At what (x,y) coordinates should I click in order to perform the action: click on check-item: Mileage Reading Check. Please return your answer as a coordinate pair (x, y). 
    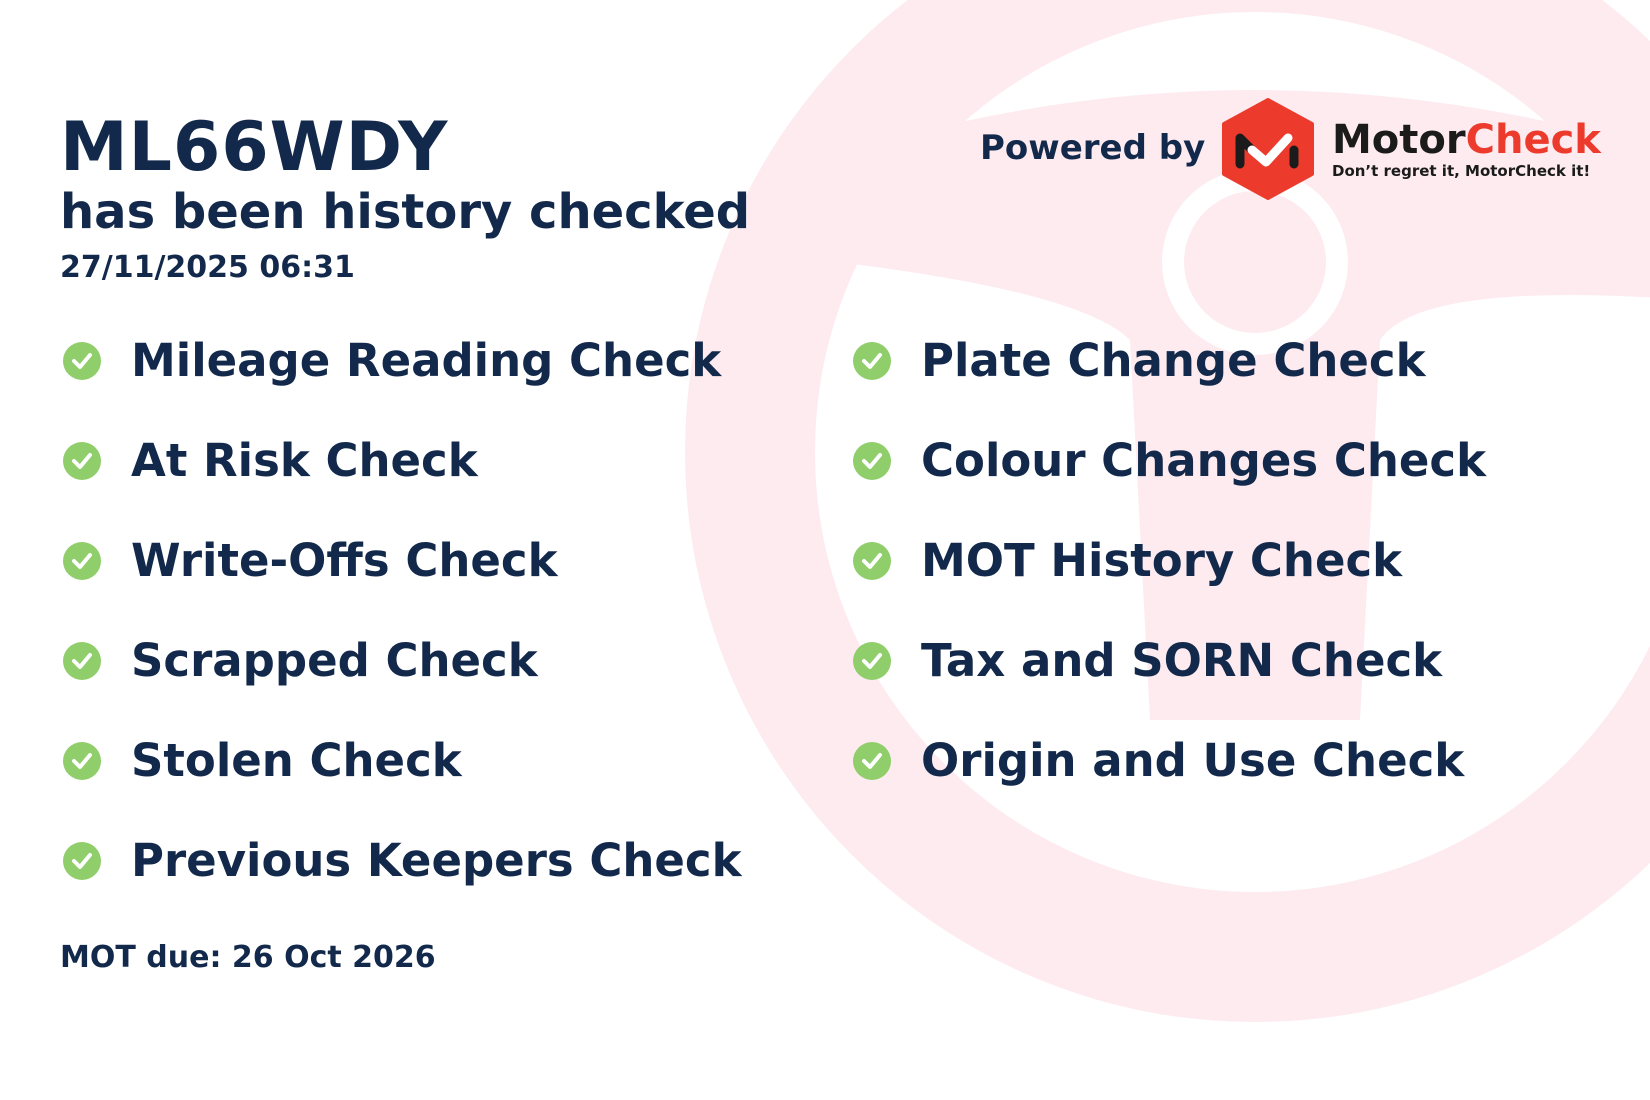
    Looking at the image, I should click on (392, 360).